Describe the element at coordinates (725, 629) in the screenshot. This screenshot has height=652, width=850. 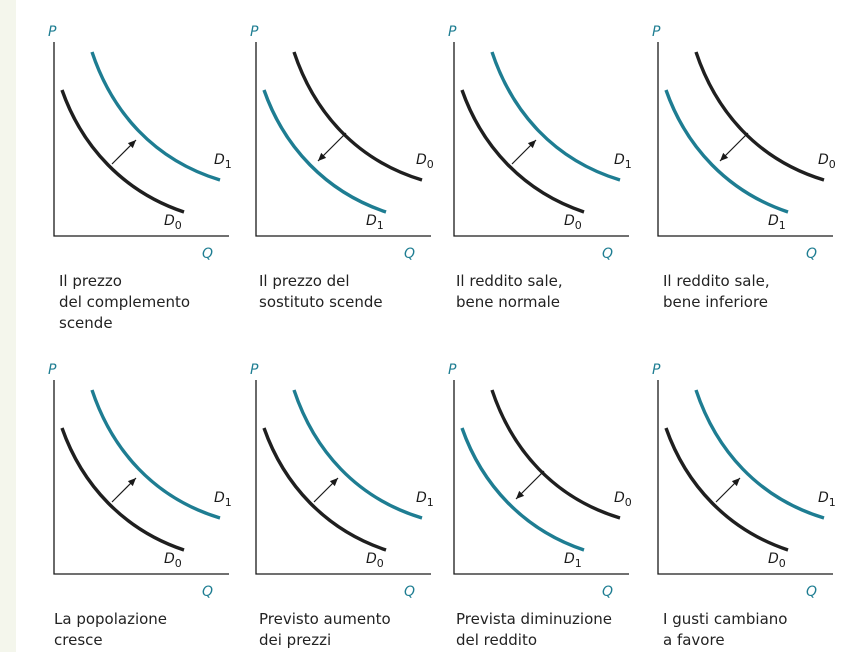
I see `caption-tastes-change: I gusti cambiano a favore` at that location.